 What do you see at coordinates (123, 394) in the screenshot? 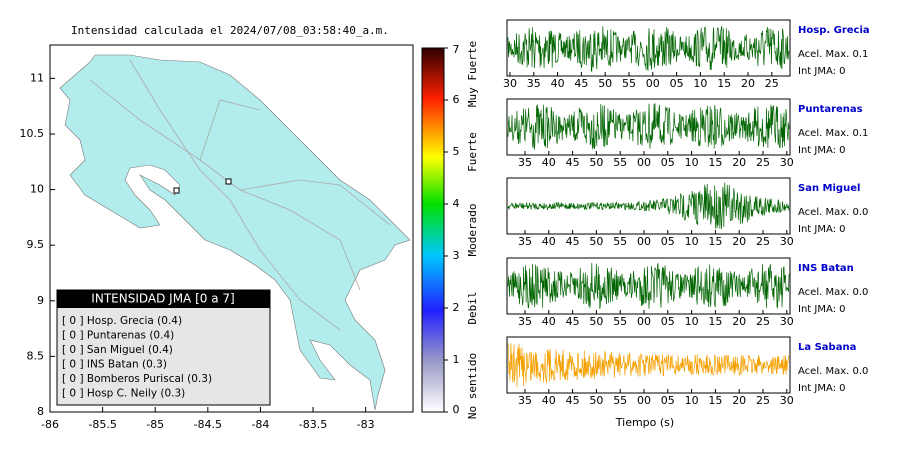
I see `legend-entry: [ 0 ] Hosp C. Neily (0.3)` at bounding box center [123, 394].